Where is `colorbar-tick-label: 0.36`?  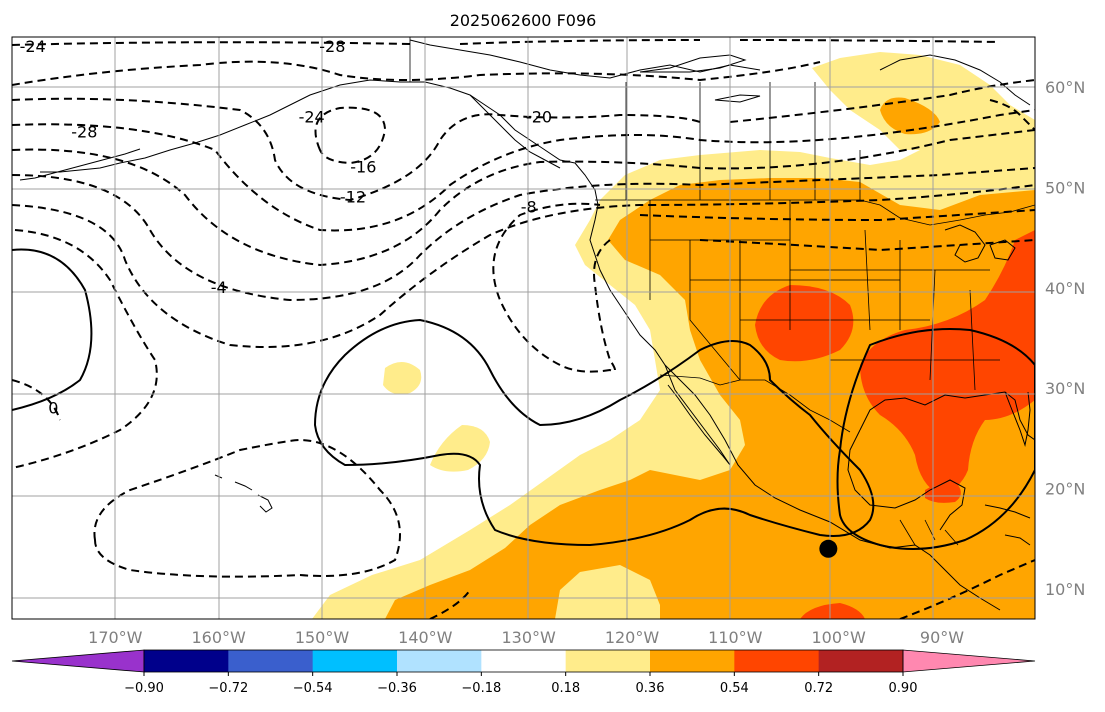 colorbar-tick-label: 0.36 is located at coordinates (650, 688).